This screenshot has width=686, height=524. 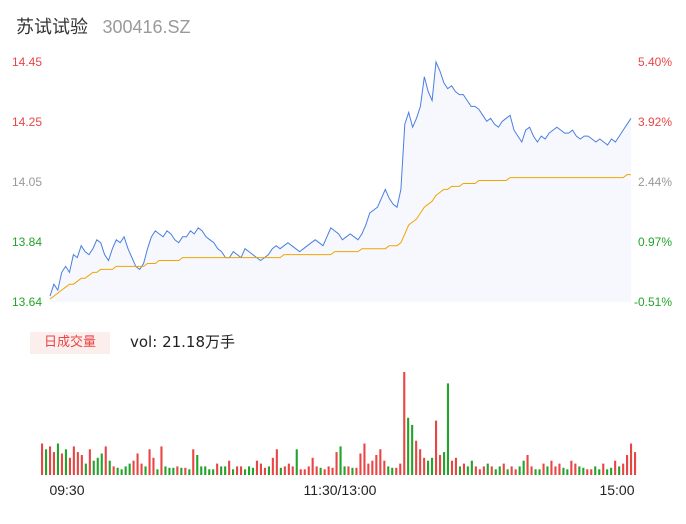 I want to click on price-tick-label: 14.45, so click(x=27, y=62).